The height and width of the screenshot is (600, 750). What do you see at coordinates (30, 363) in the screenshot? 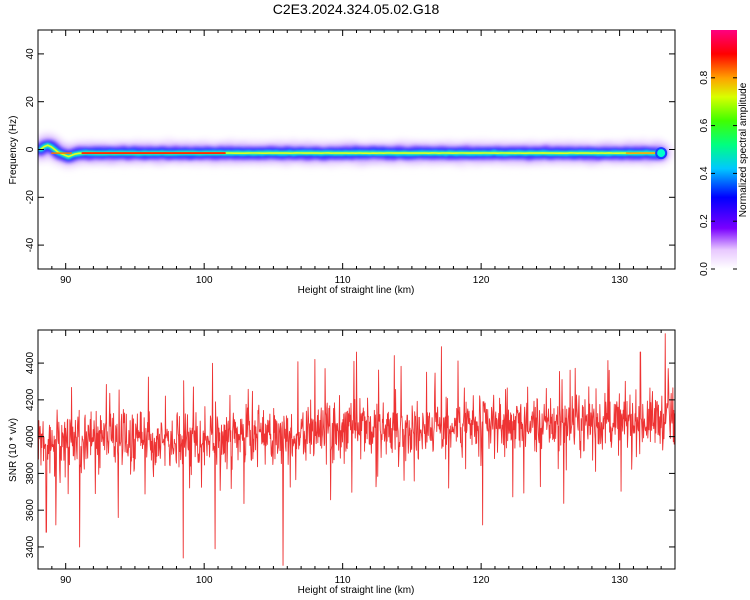
I see `y-tick-label: 4400` at bounding box center [30, 363].